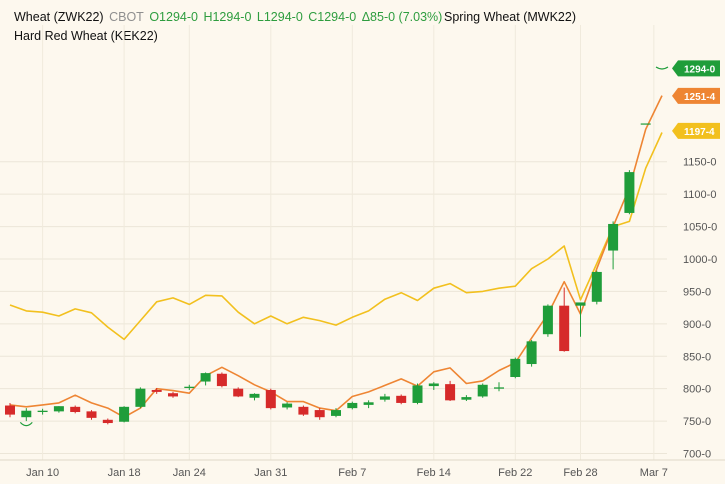  Describe the element at coordinates (700, 228) in the screenshot. I see `y-tick-label: 1050-0` at that location.